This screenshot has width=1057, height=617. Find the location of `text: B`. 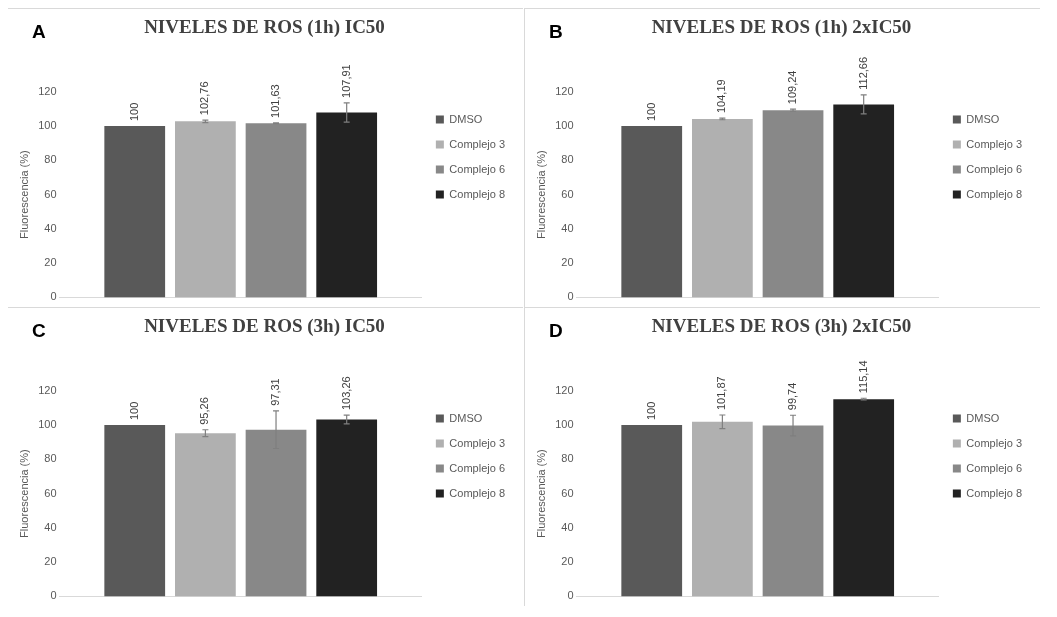

text: B is located at coordinates (556, 31).